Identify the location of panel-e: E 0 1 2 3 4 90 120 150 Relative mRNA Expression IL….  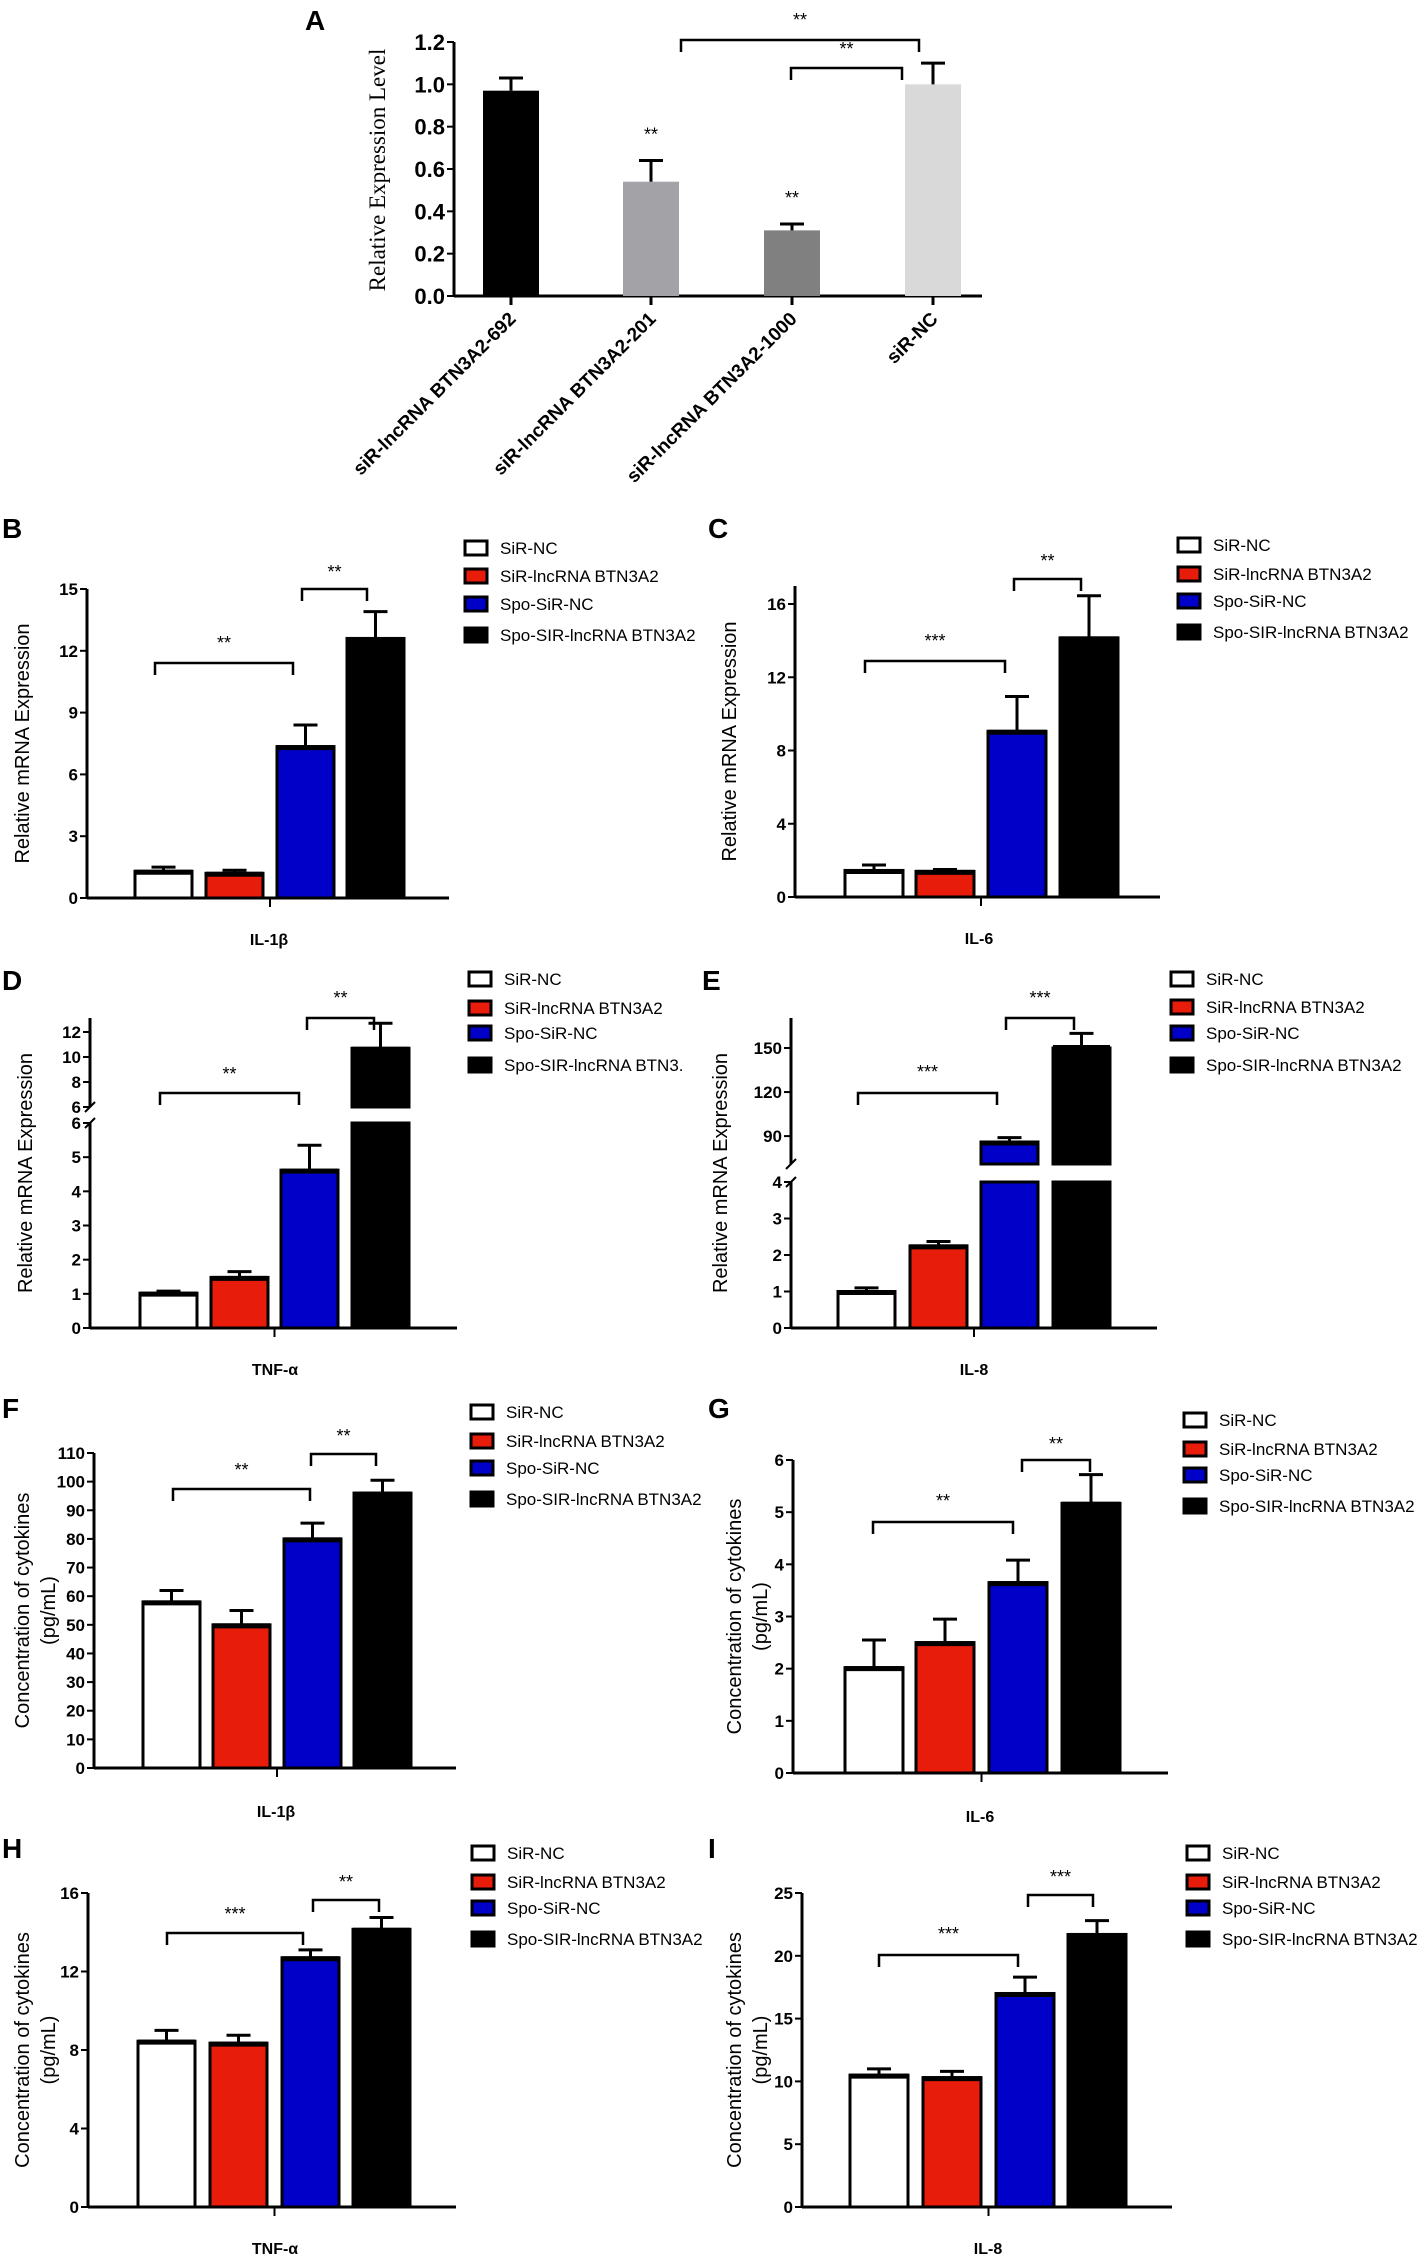
(1052, 1172).